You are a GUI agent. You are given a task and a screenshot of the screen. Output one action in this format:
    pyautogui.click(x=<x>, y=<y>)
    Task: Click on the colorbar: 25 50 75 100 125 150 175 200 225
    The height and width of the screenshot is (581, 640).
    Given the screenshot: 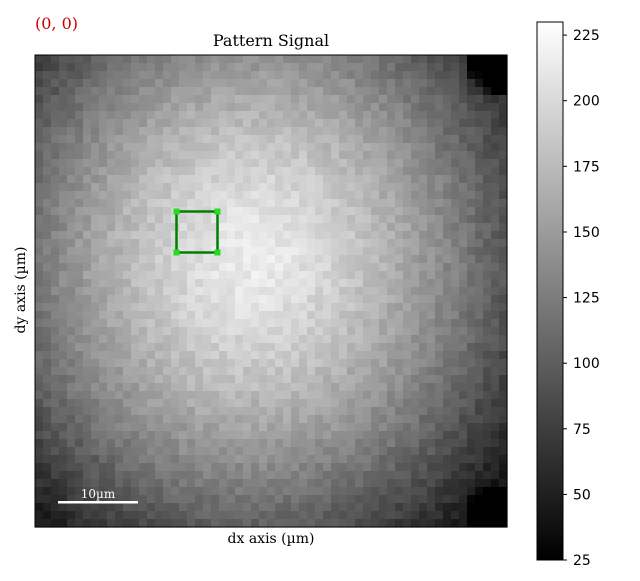 What is the action you would take?
    pyautogui.click(x=568, y=295)
    